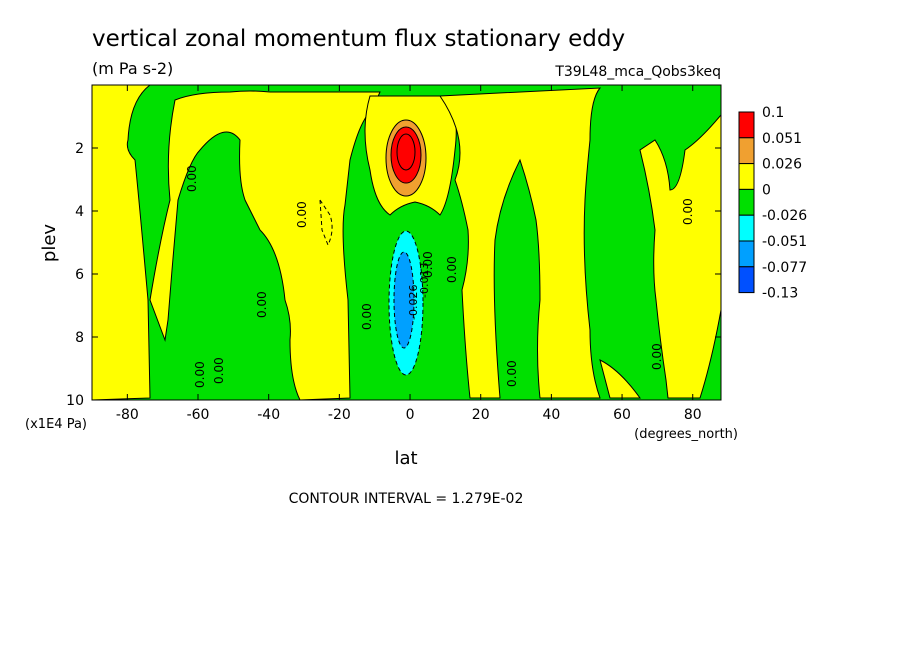 The width and height of the screenshot is (904, 654). I want to click on positive-core-contour, so click(406, 152).